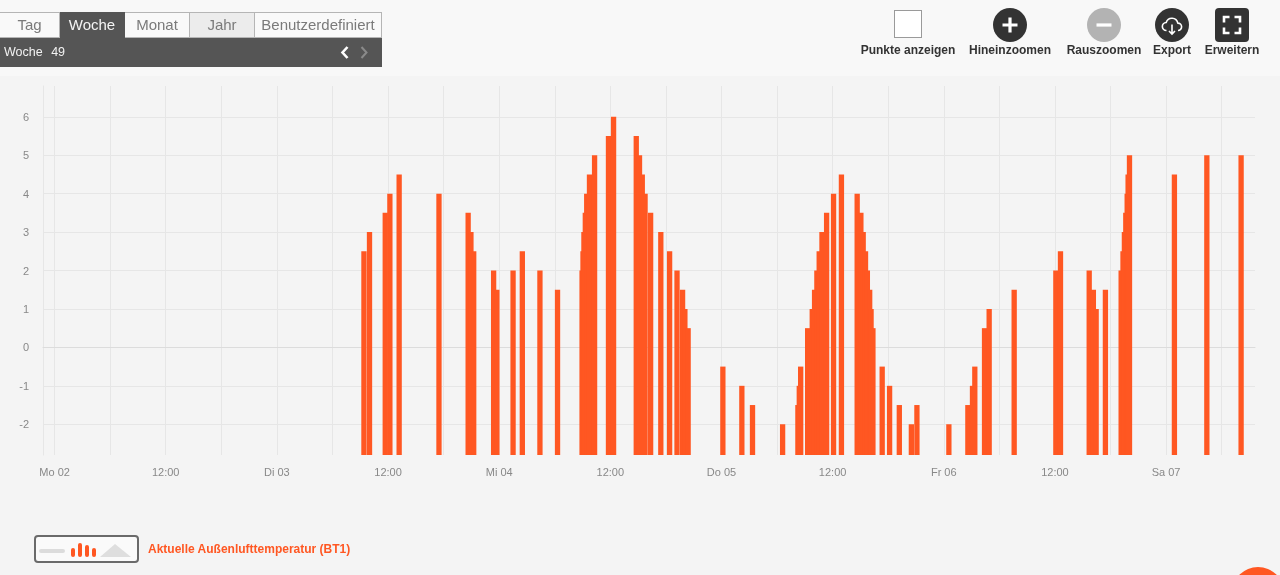 This screenshot has width=1280, height=575. I want to click on text: Jahr, so click(222, 25).